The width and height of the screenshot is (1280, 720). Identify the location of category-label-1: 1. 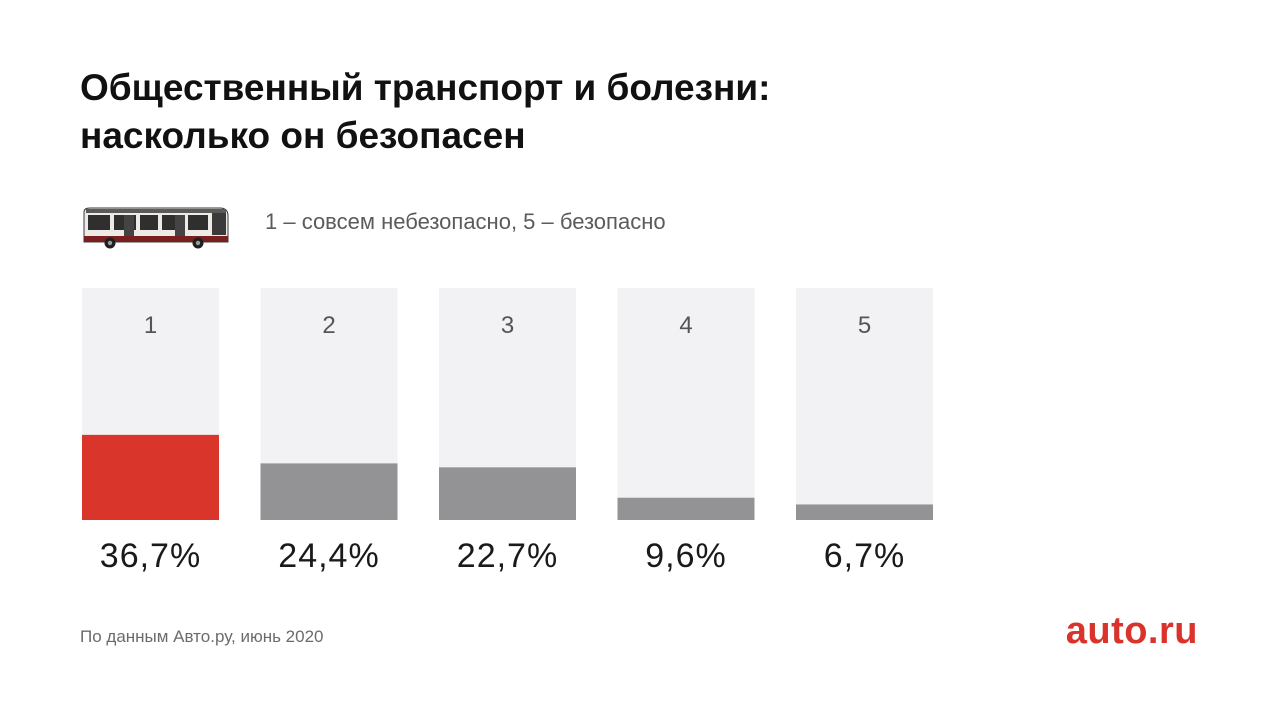
(150, 325).